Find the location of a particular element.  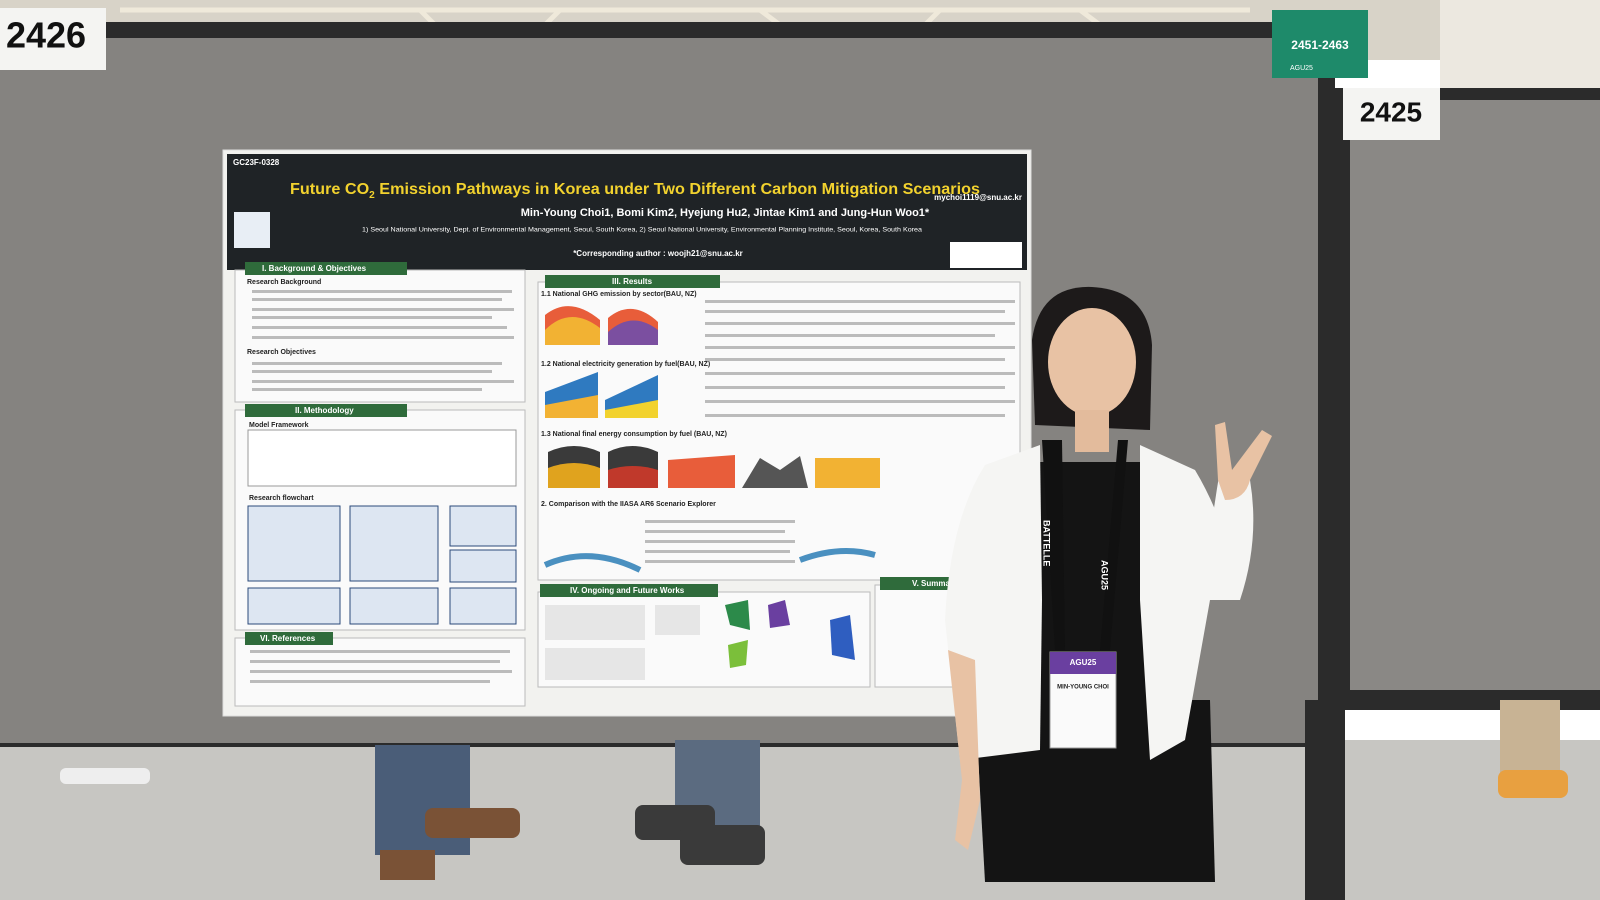

sign-range: 2451-2463 is located at coordinates (1320, 45).